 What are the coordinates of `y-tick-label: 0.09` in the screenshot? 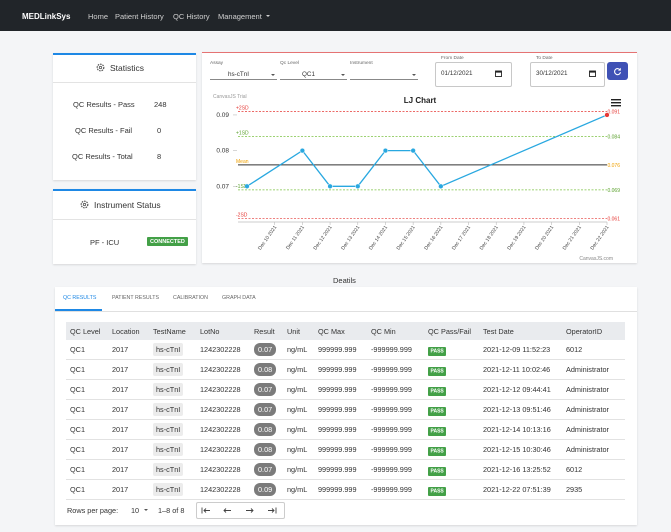 It's located at (222, 115).